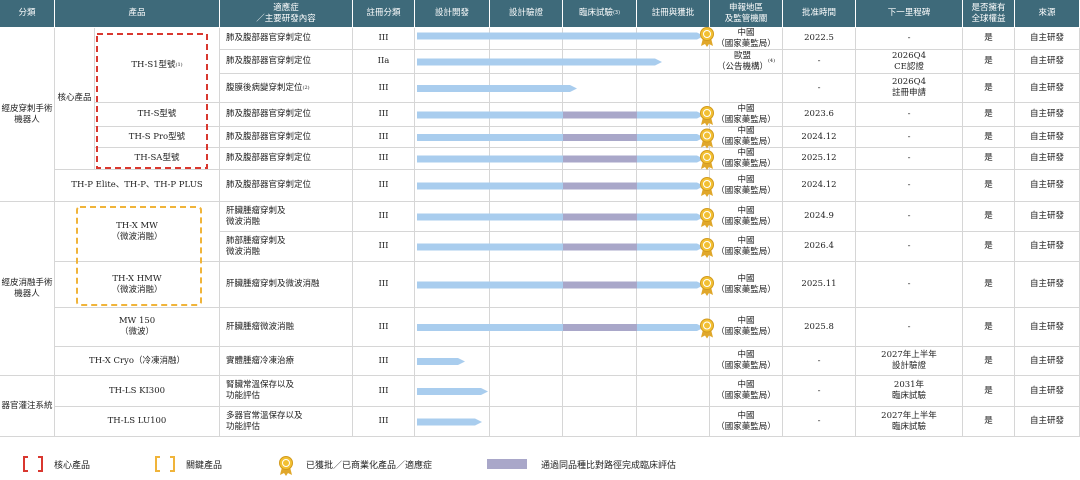  What do you see at coordinates (204, 466) in the screenshot?
I see `legend-label: 關鍵產品` at bounding box center [204, 466].